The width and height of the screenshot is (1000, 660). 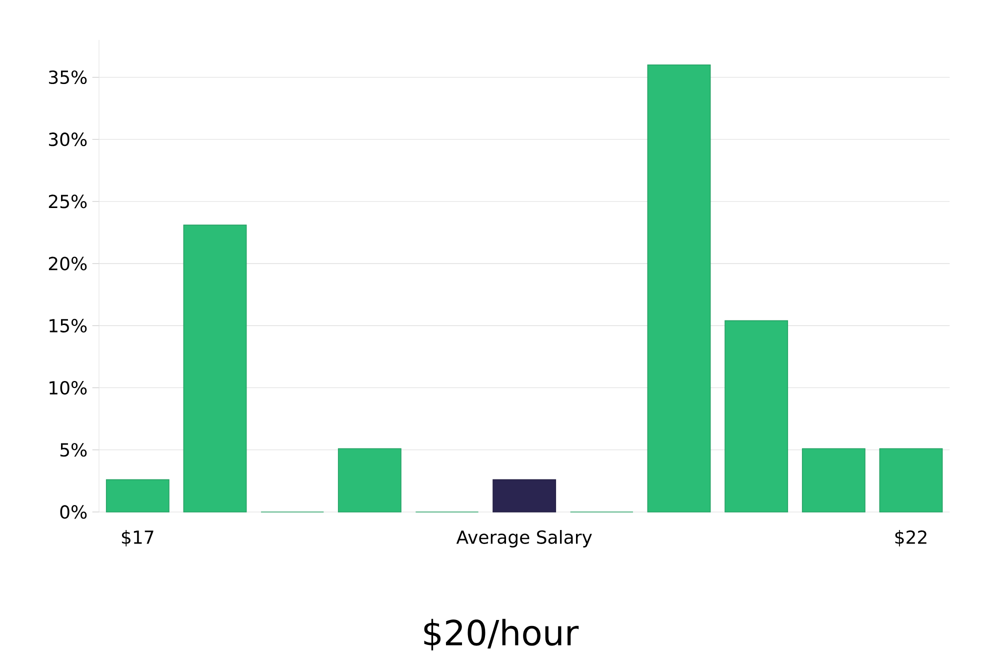 I want to click on text: $20/hour, so click(x=501, y=634).